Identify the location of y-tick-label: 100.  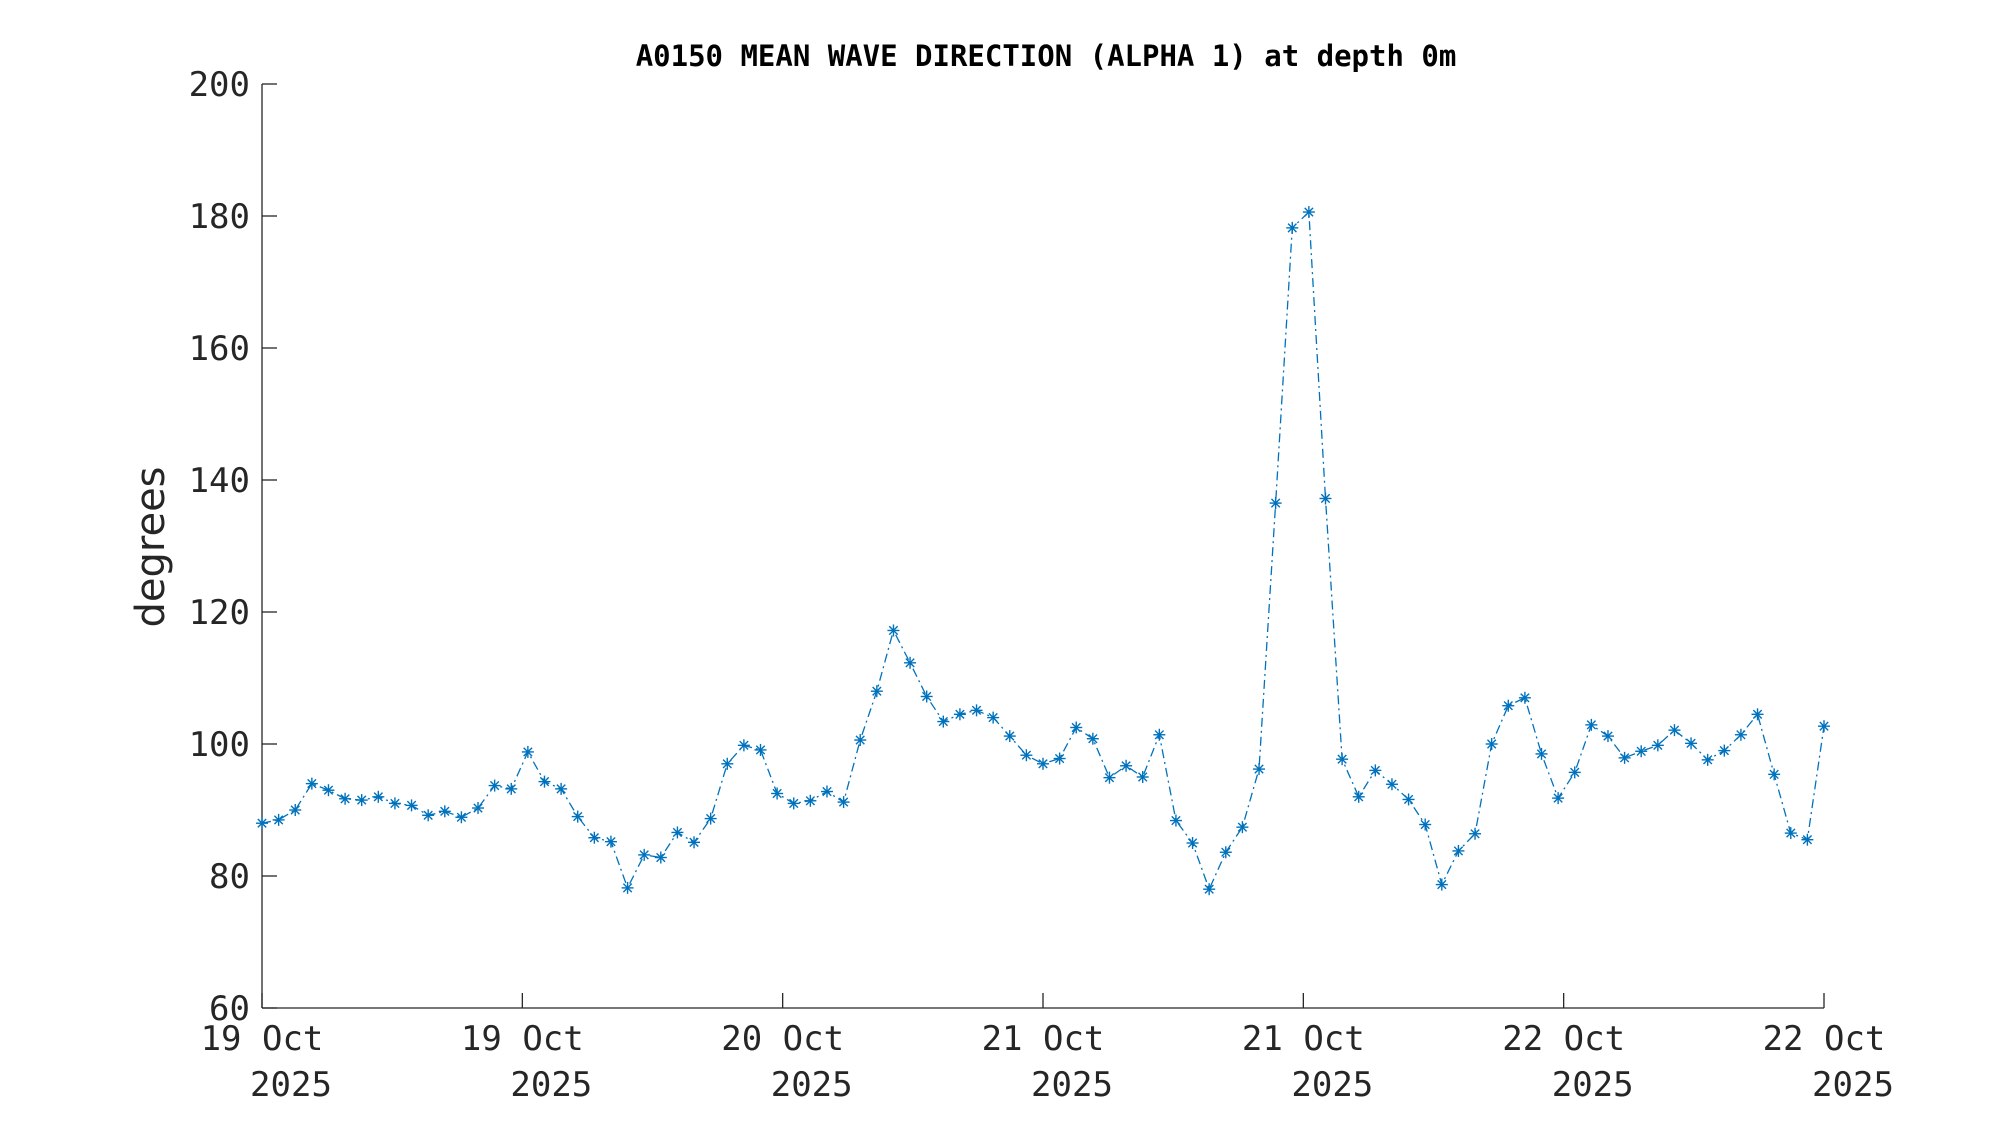
(219, 745).